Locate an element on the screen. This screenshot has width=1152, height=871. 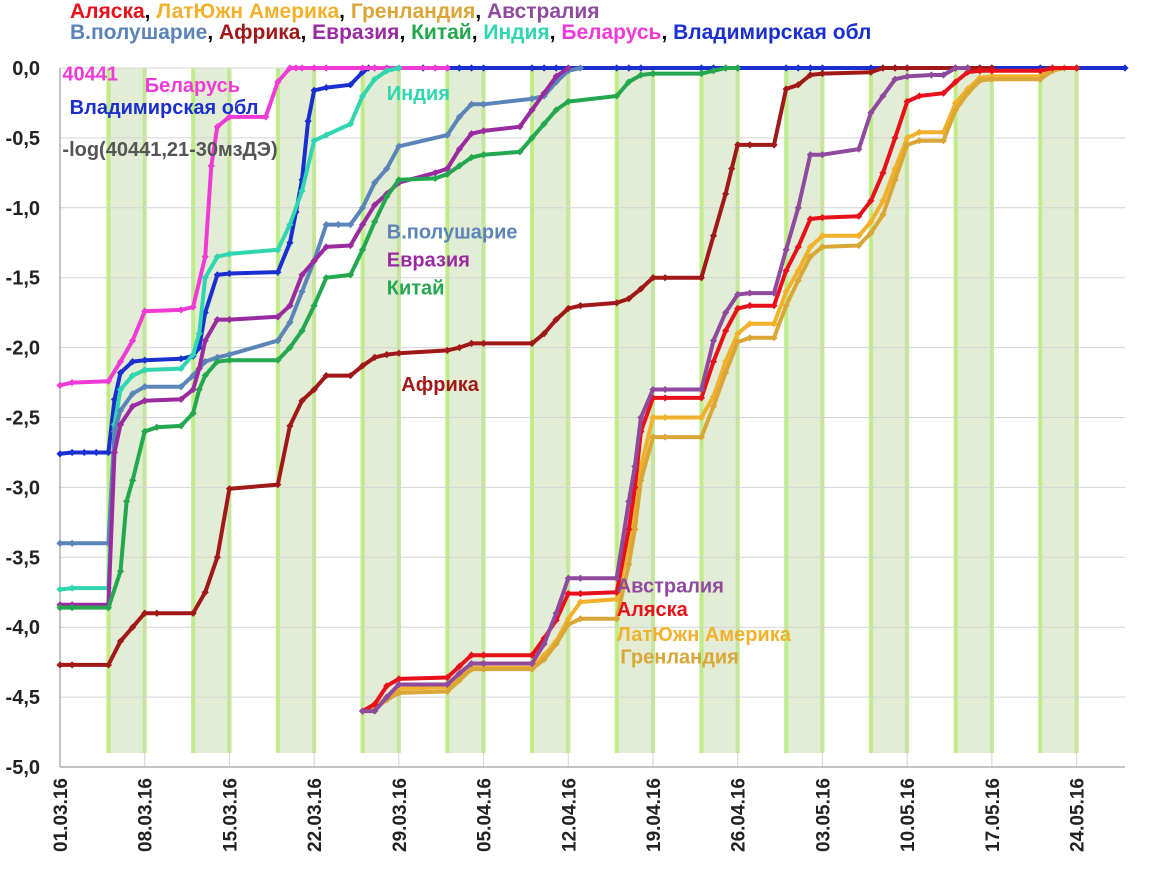
legend-entry: , is located at coordinates (405, 32).